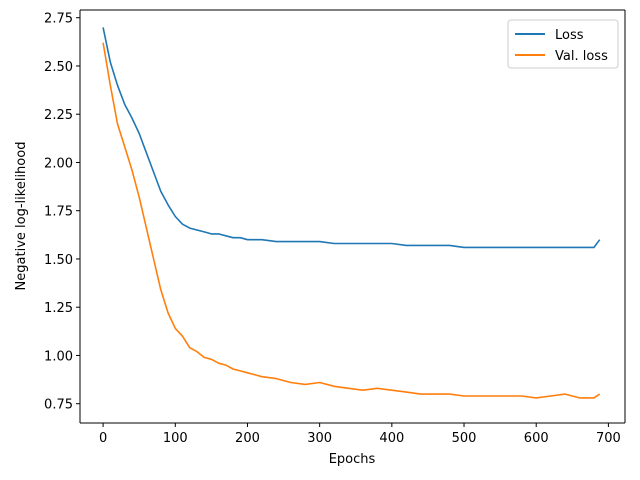  I want to click on y-axis-ticks: 0.75 1.00 1.25 1.50 1.75 2.00 2.25 2.50 2.75, so click(62, 212).